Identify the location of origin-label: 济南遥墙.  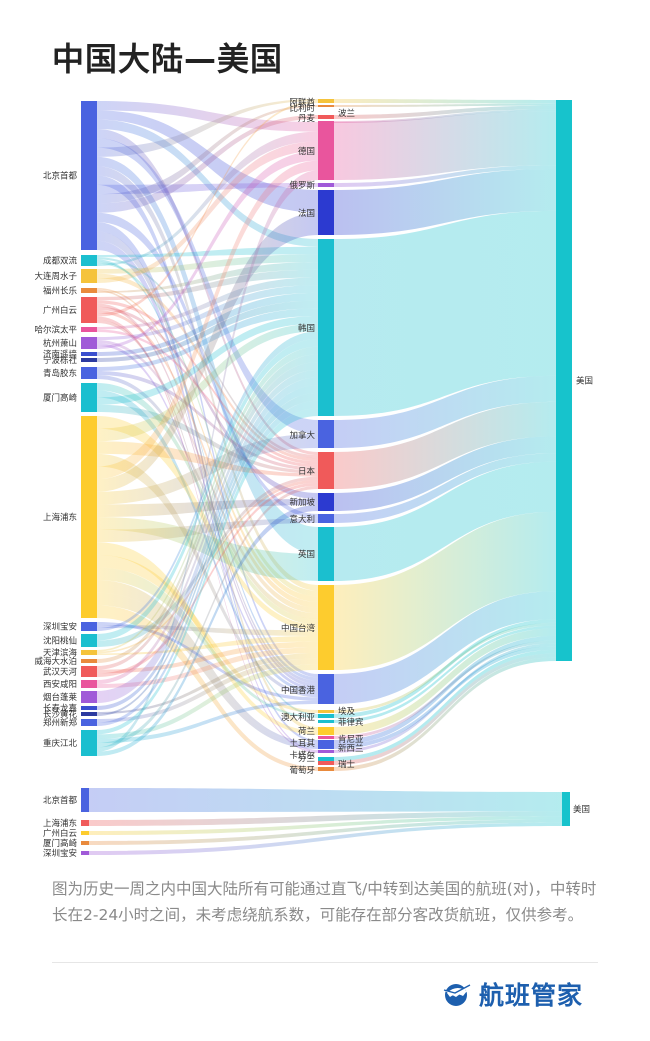
(60, 354).